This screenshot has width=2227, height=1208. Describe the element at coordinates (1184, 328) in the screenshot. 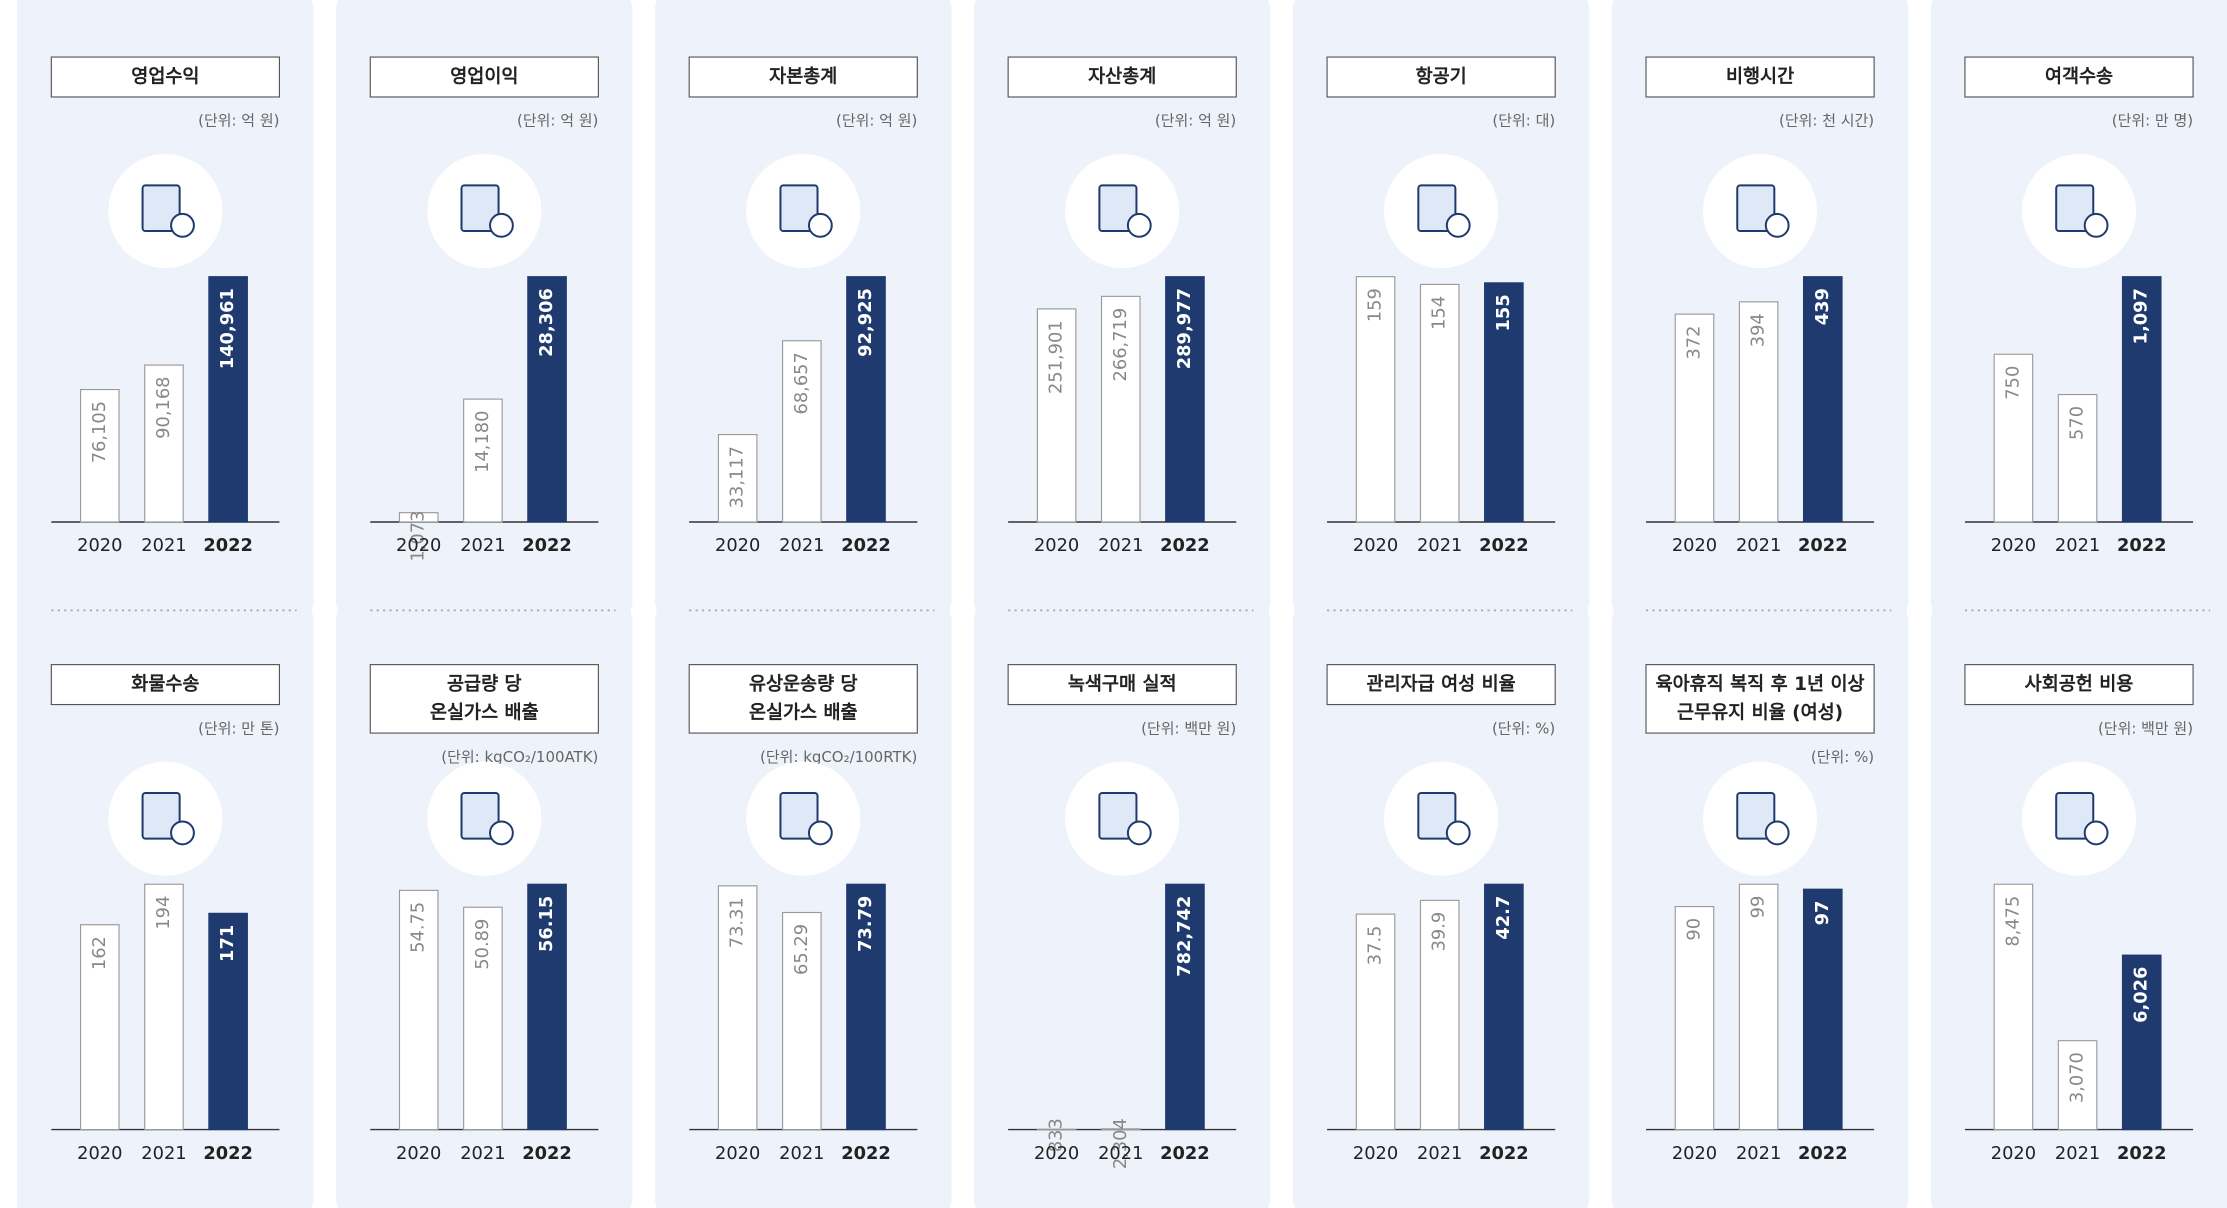

I see `value-label: 289,977` at that location.